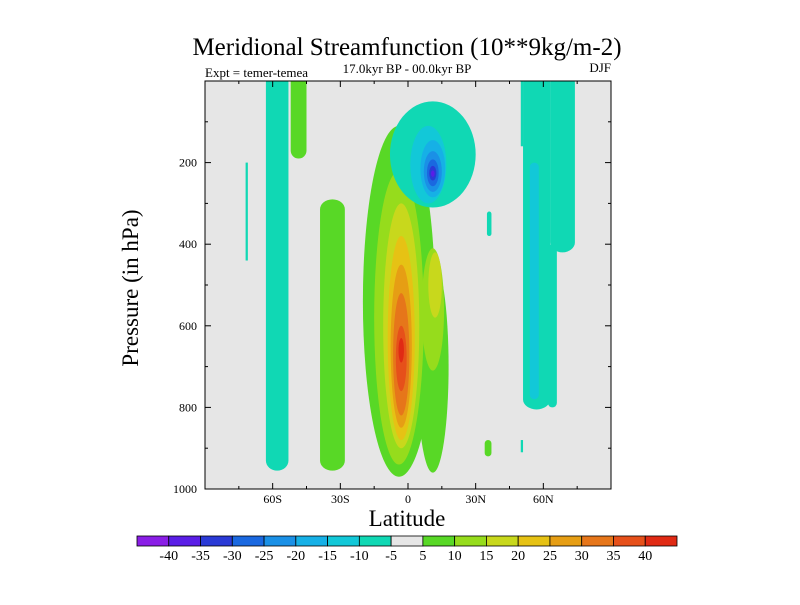 The image size is (800, 605). What do you see at coordinates (552, 326) in the screenshot?
I see `contour-nh-neg-column-c` at bounding box center [552, 326].